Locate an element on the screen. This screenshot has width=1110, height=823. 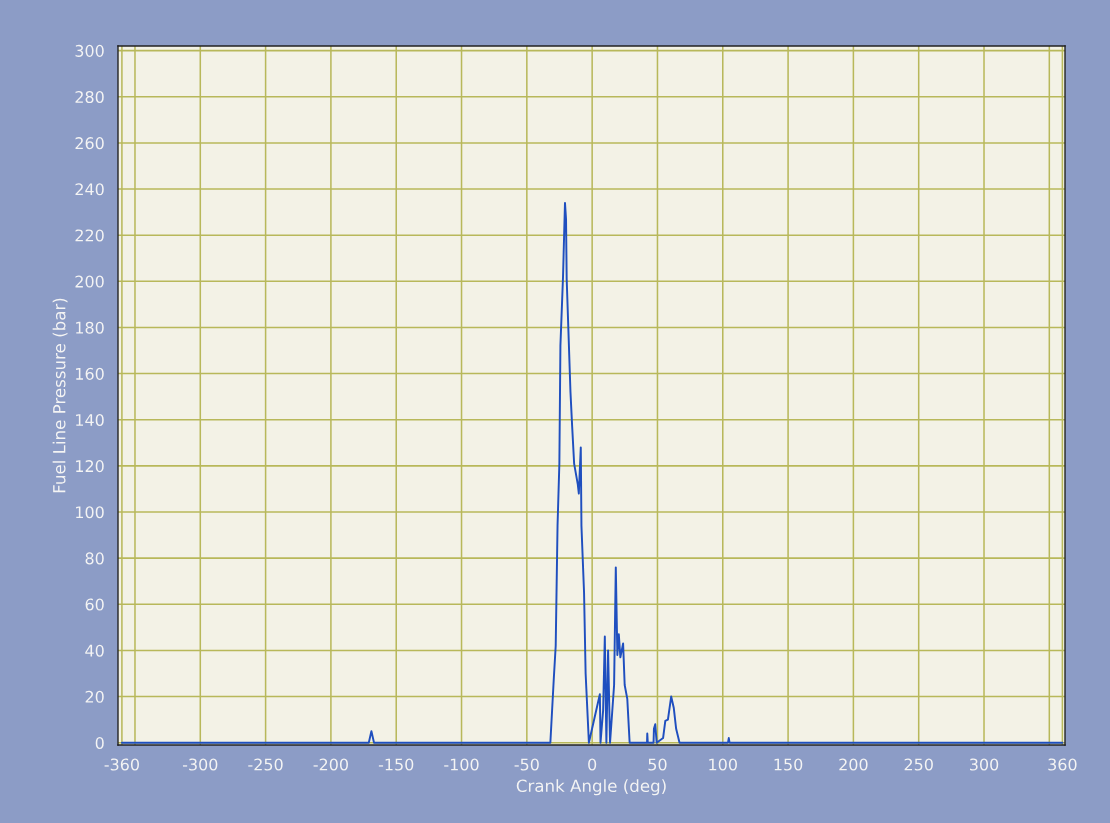
x-tick-label: -100 is located at coordinates (461, 764).